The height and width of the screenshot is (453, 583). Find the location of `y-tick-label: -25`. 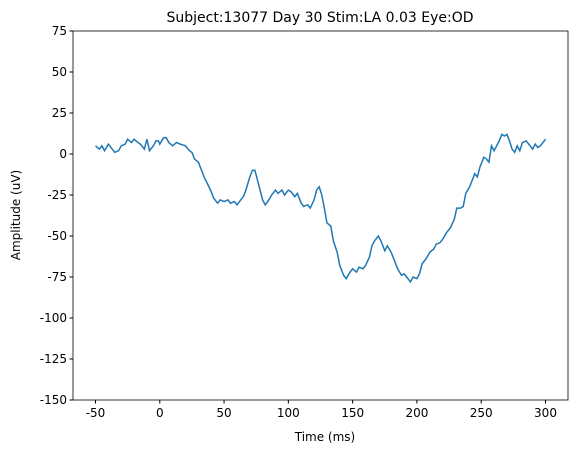

y-tick-label: -25 is located at coordinates (57, 195).